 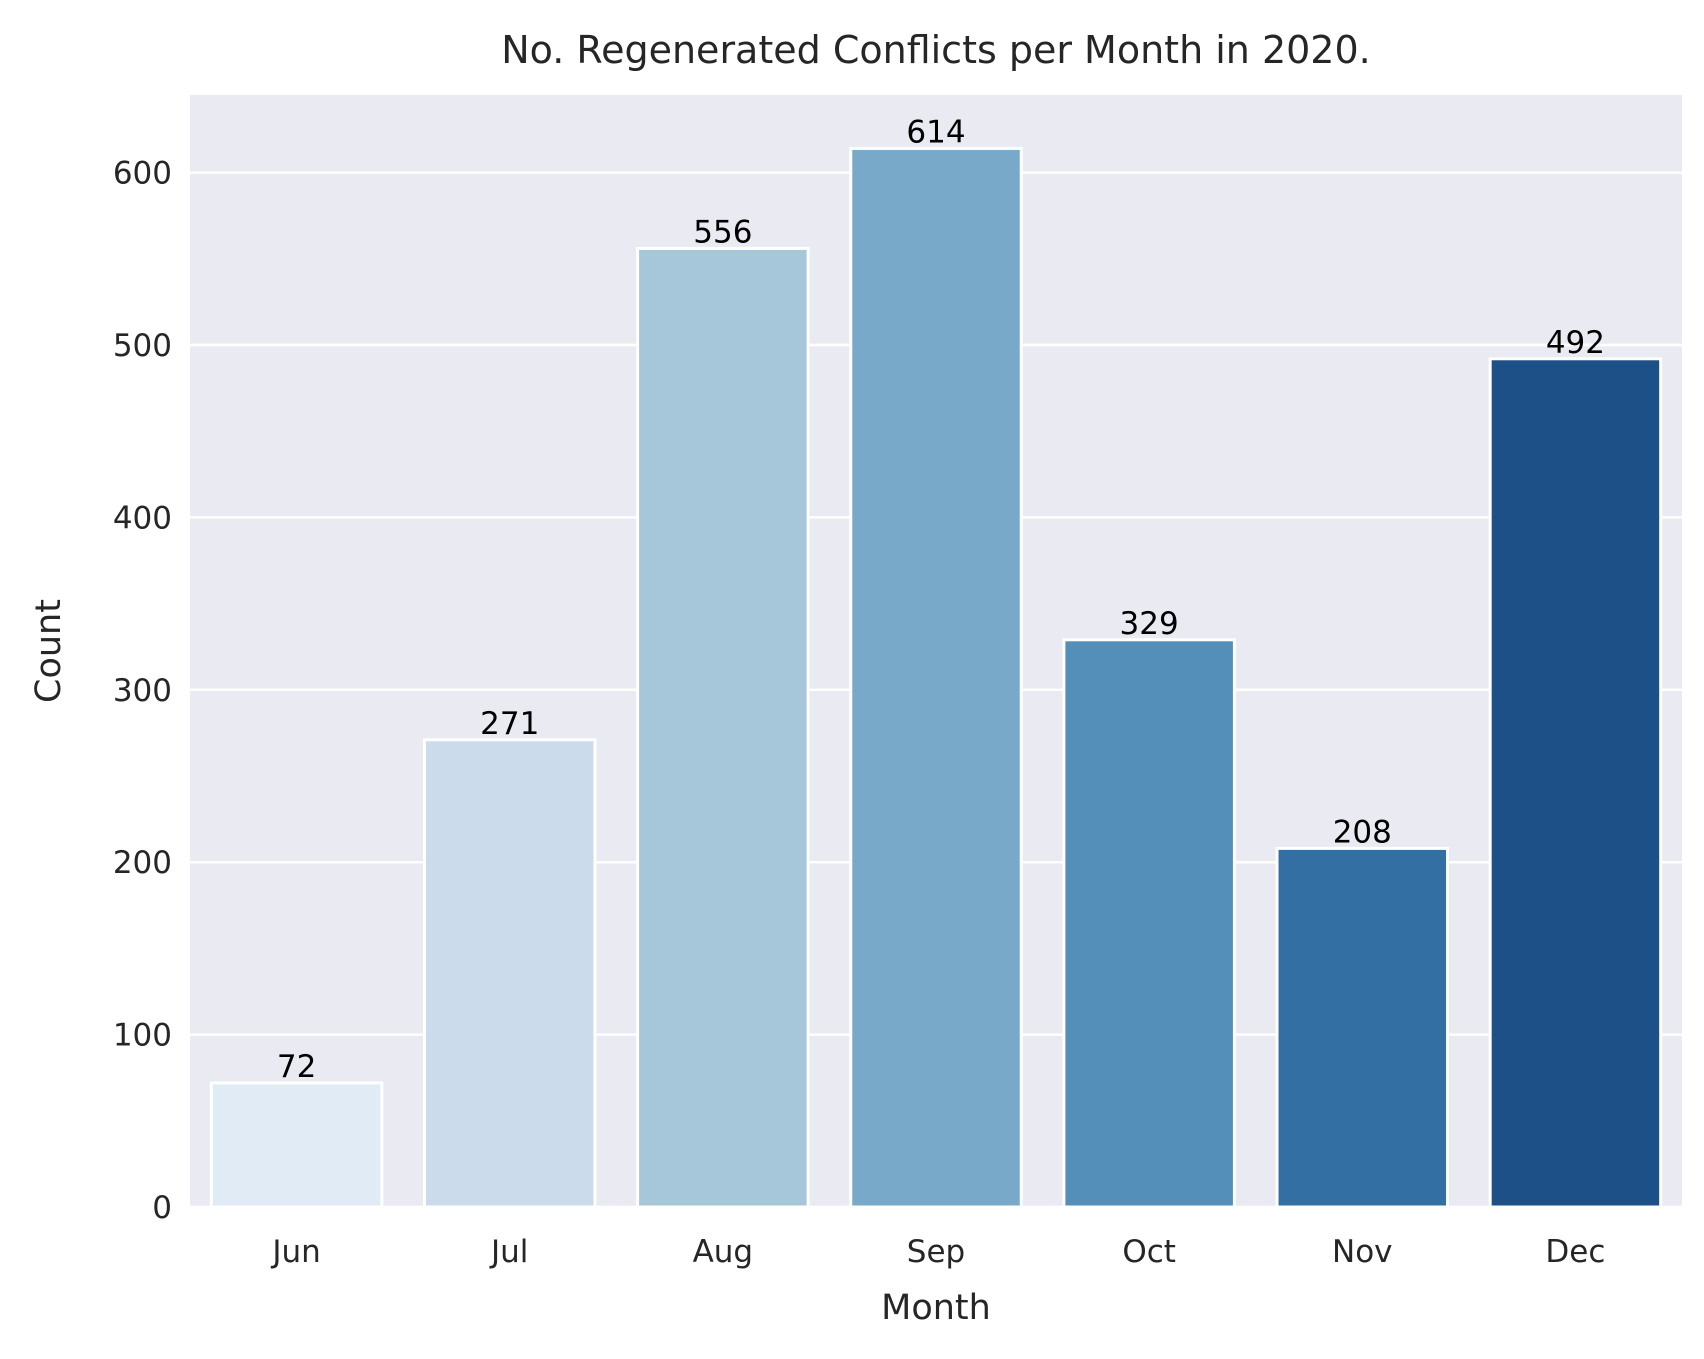 What do you see at coordinates (508, 1252) in the screenshot?
I see `x-tick-label-jul: Jul` at bounding box center [508, 1252].